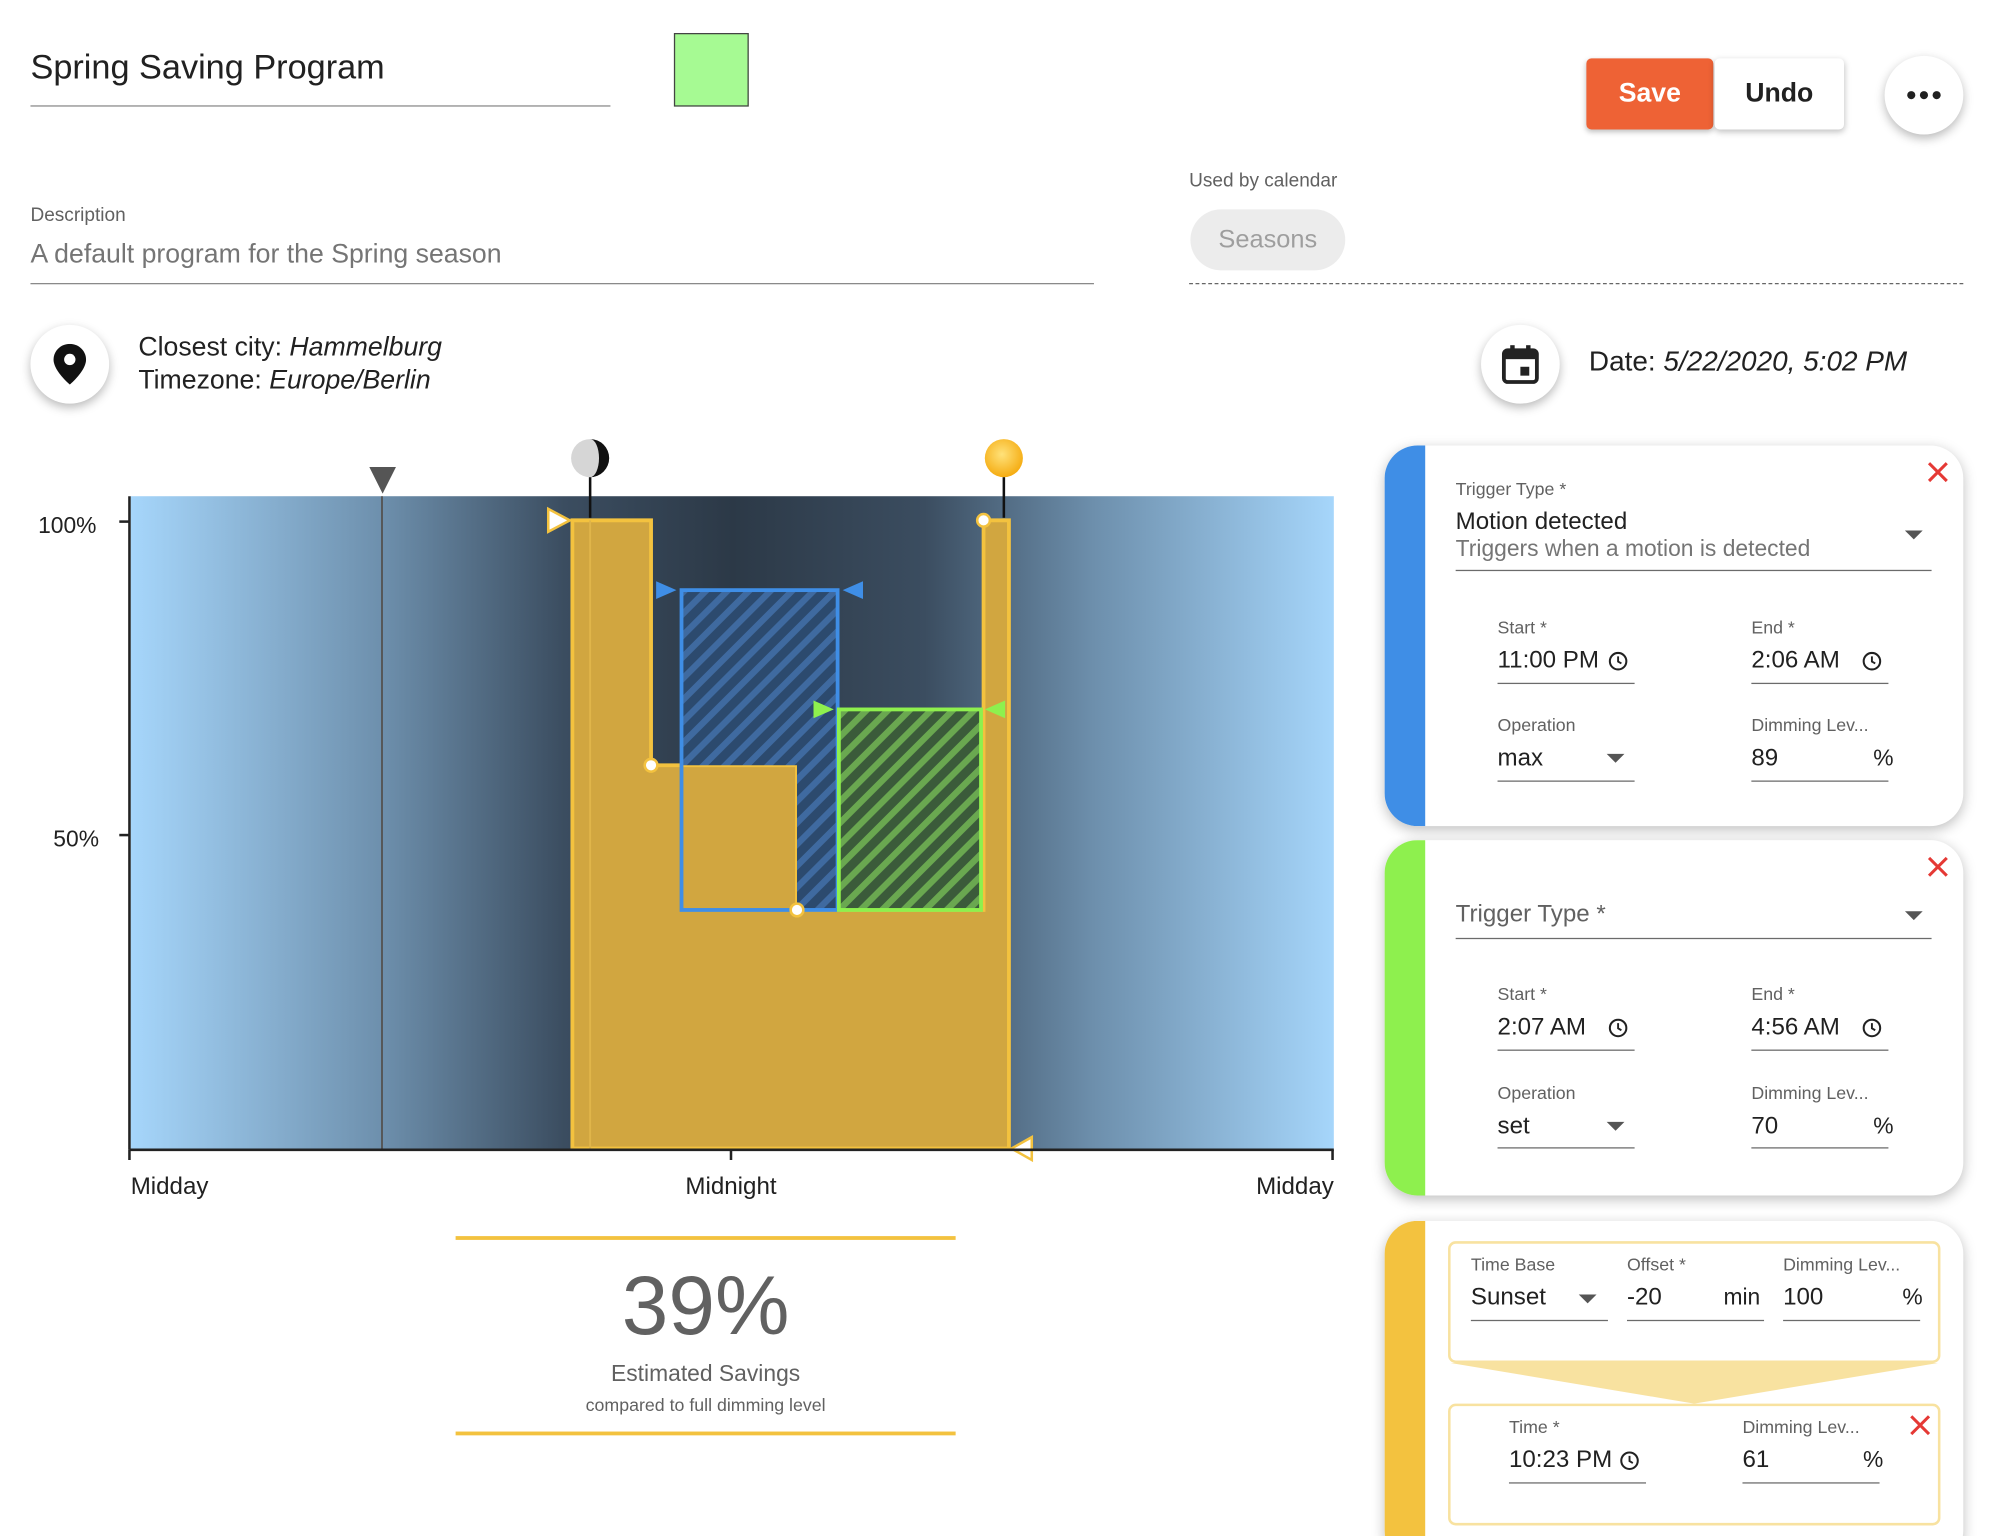 This screenshot has height=1536, width=1990. What do you see at coordinates (995, 709) in the screenshot?
I see `set-end-handle-icon` at bounding box center [995, 709].